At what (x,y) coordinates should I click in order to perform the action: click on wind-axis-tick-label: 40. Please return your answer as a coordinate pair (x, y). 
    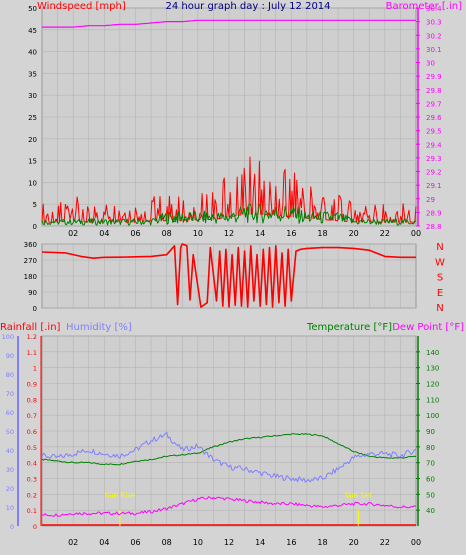
    Looking at the image, I should click on (32, 53).